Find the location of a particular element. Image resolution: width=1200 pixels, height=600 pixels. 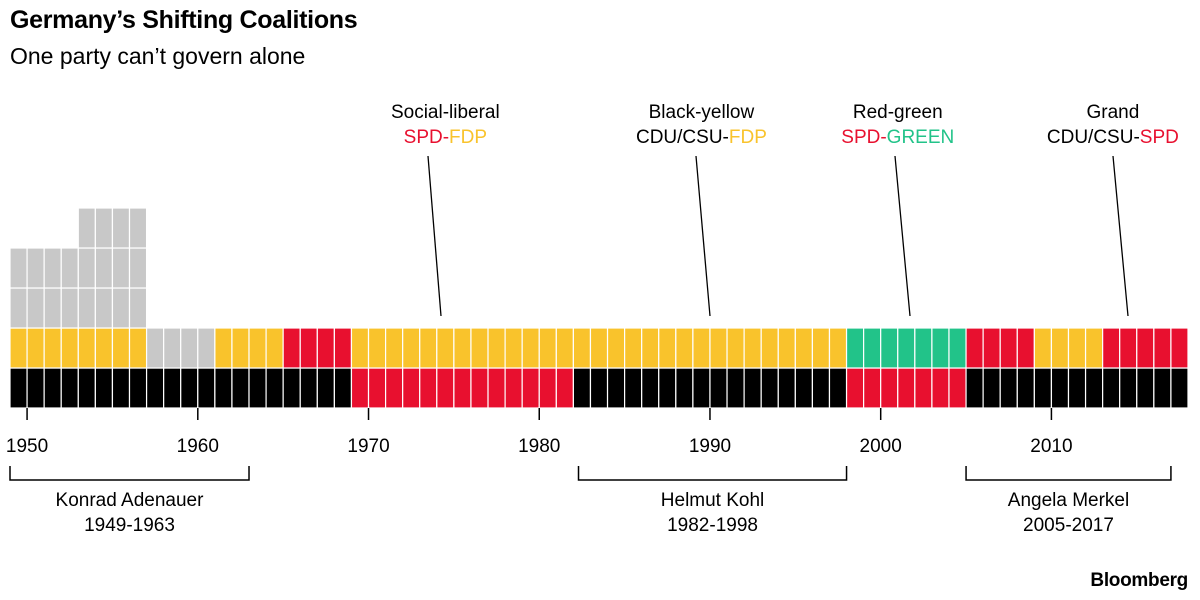

cell-fdp-1988 is located at coordinates (684, 348).